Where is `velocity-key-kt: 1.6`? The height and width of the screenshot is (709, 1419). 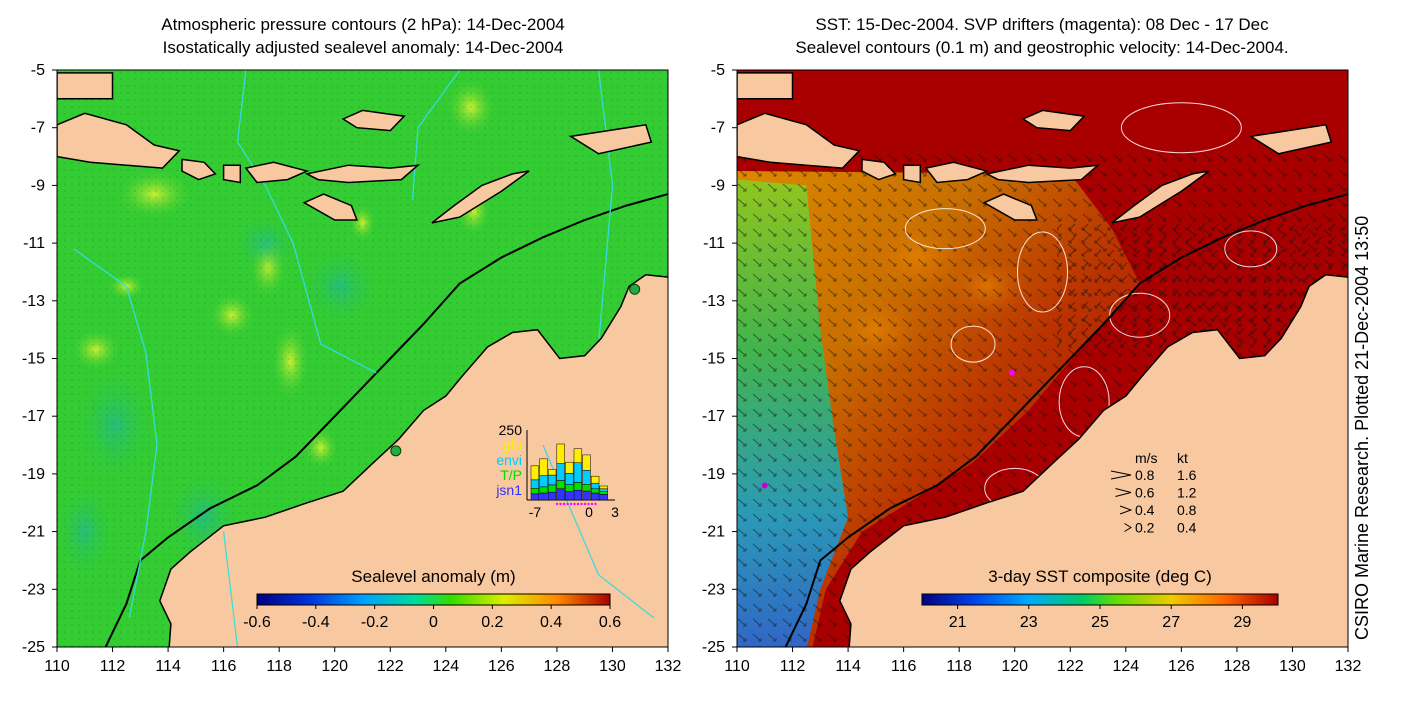 velocity-key-kt: 1.6 is located at coordinates (1187, 475).